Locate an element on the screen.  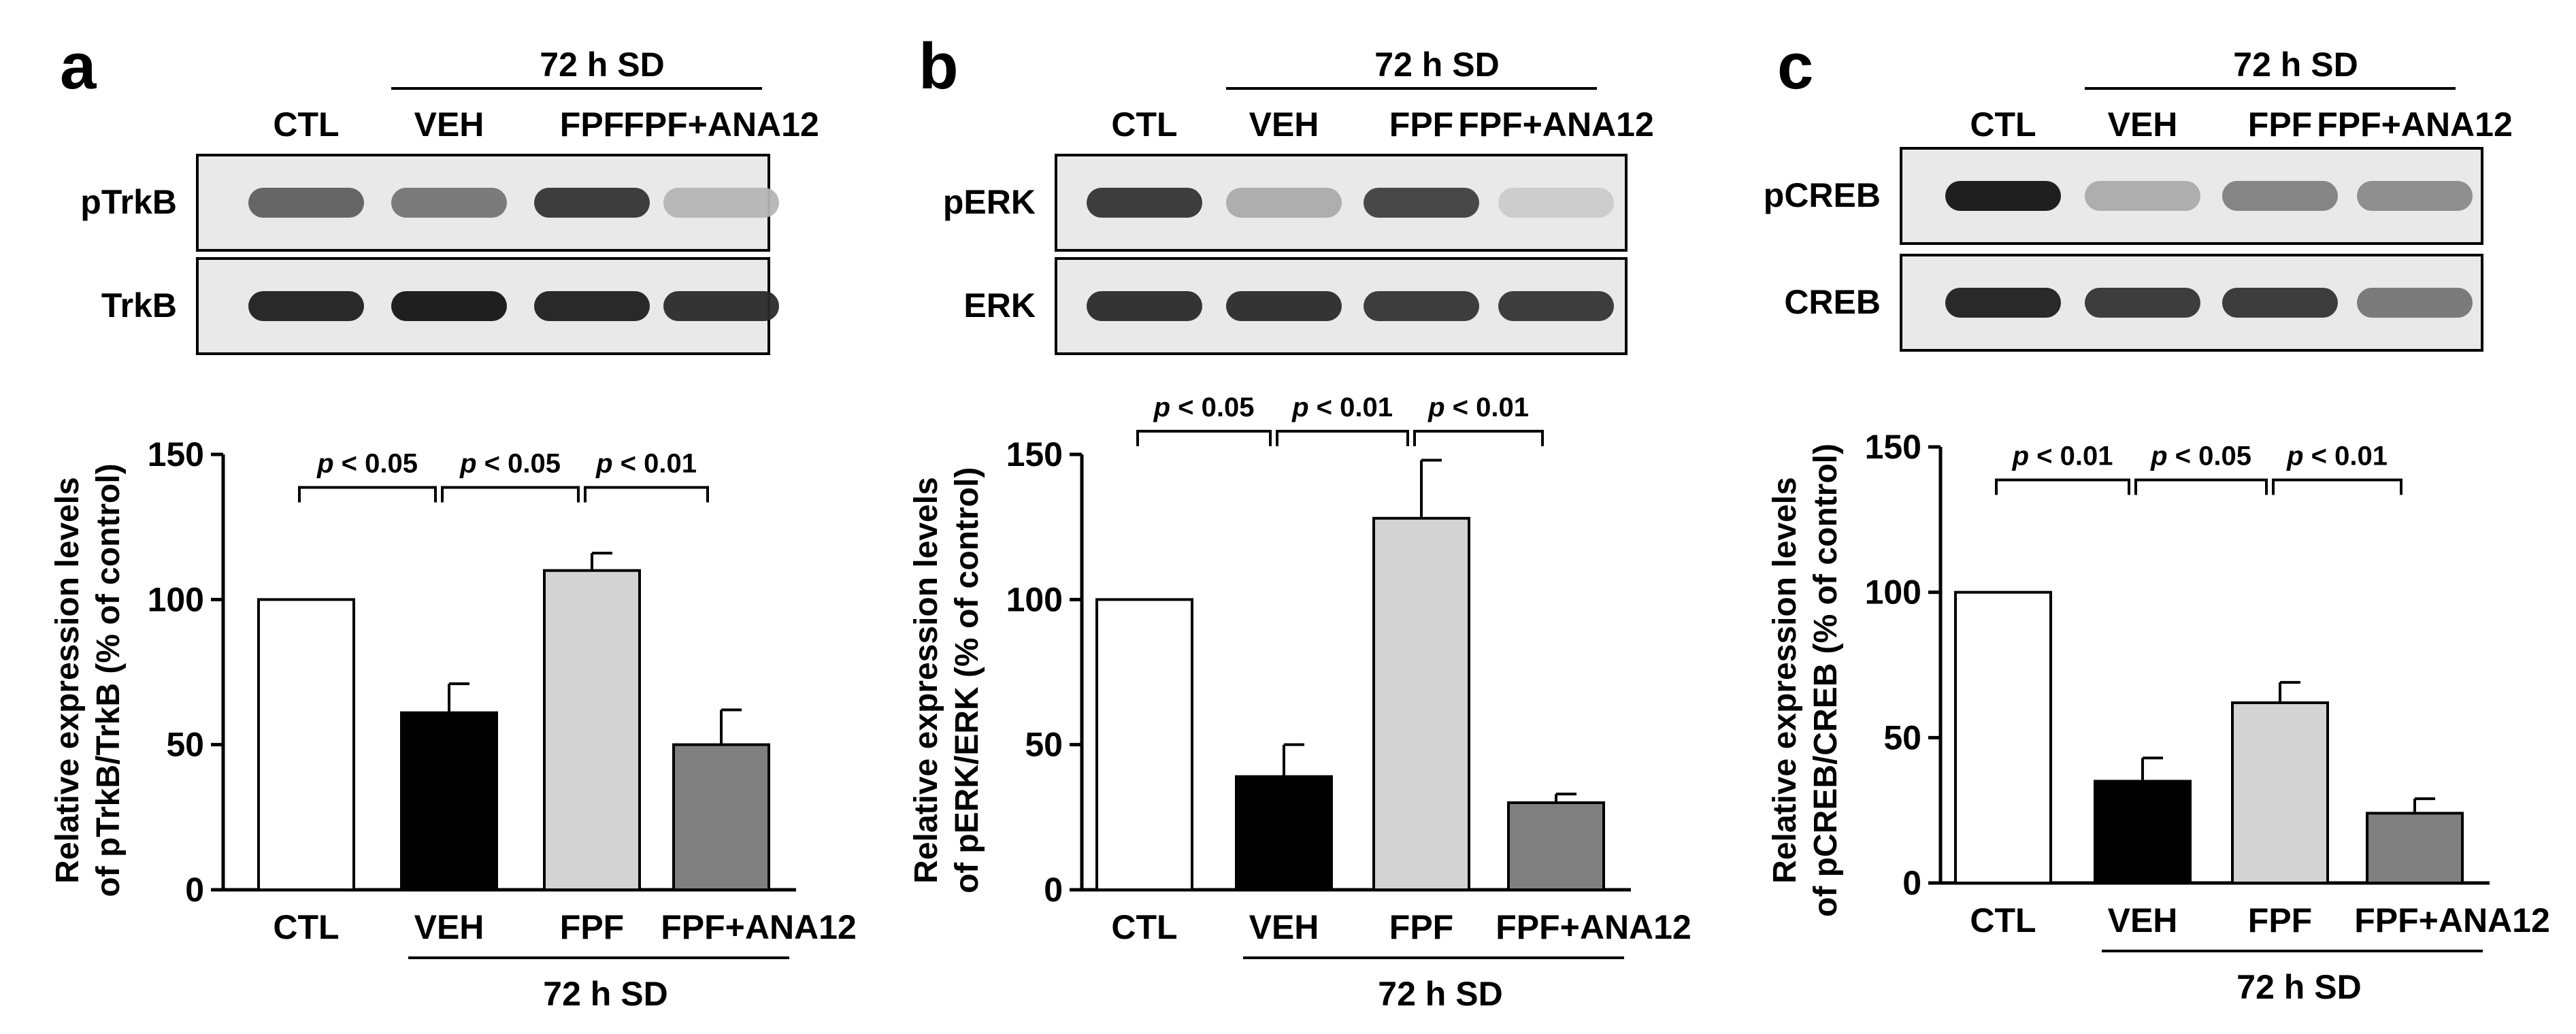
blot-label: pTrkB is located at coordinates (128, 202).